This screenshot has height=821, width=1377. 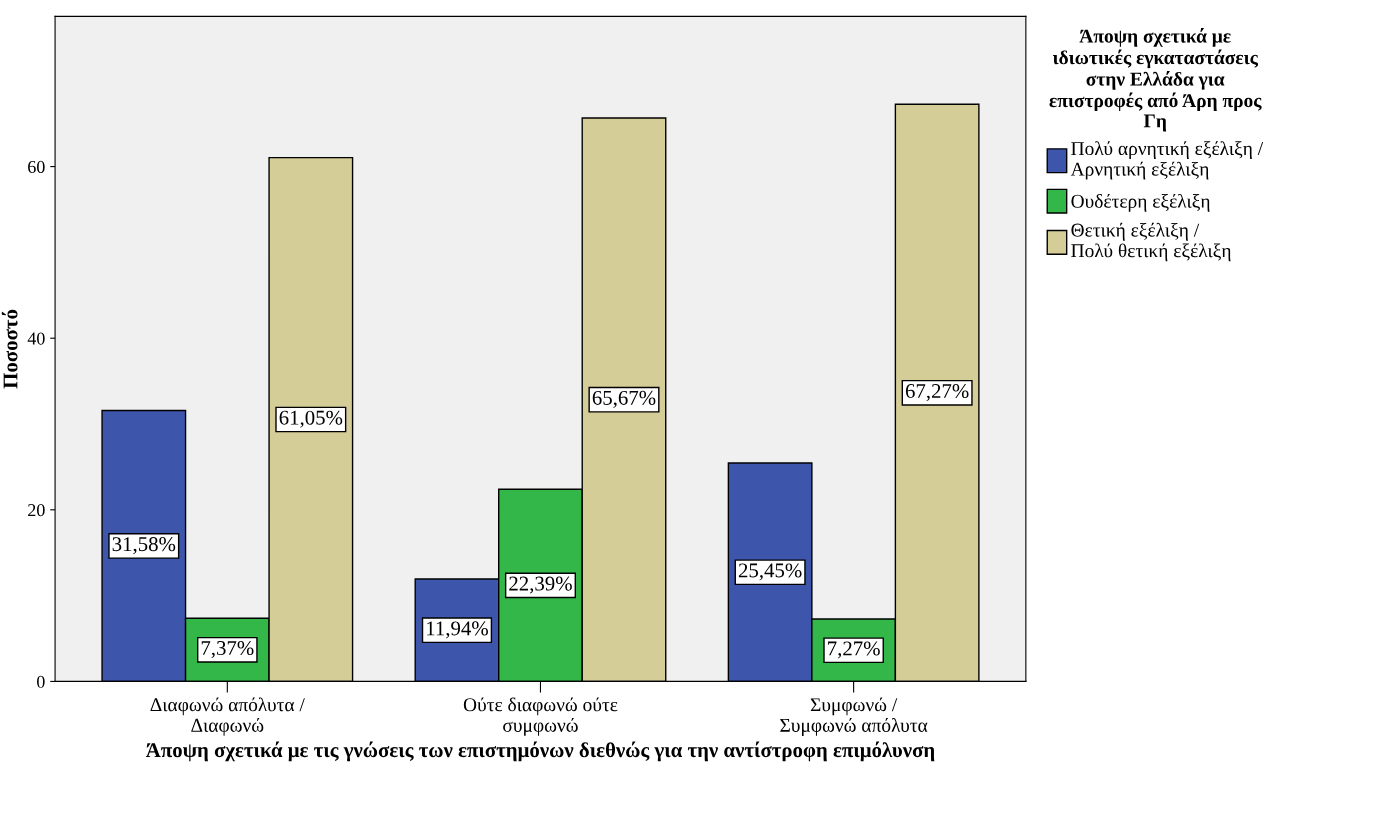 I want to click on y-tick-label: 20, so click(x=36, y=510).